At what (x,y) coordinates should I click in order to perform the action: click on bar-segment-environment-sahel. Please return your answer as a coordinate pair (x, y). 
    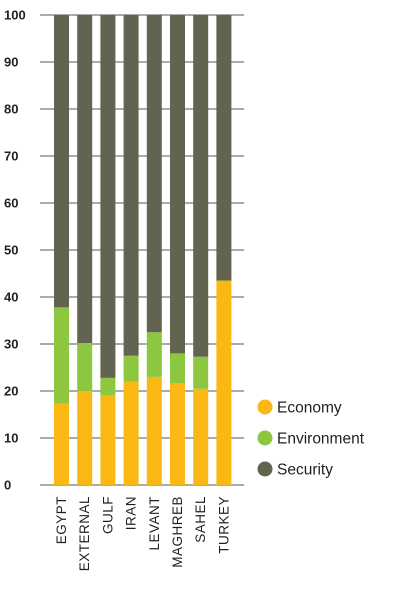
    Looking at the image, I should click on (201, 372).